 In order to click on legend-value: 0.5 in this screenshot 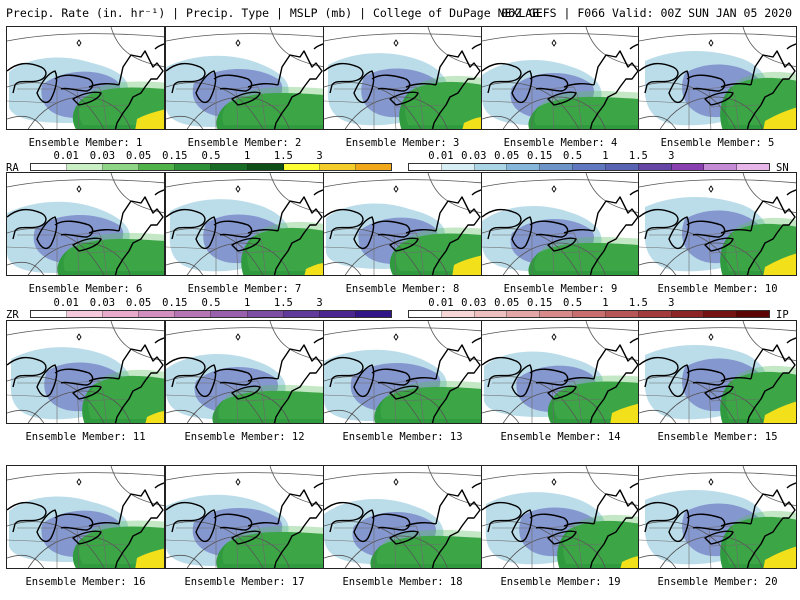, I will do `click(573, 156)`.